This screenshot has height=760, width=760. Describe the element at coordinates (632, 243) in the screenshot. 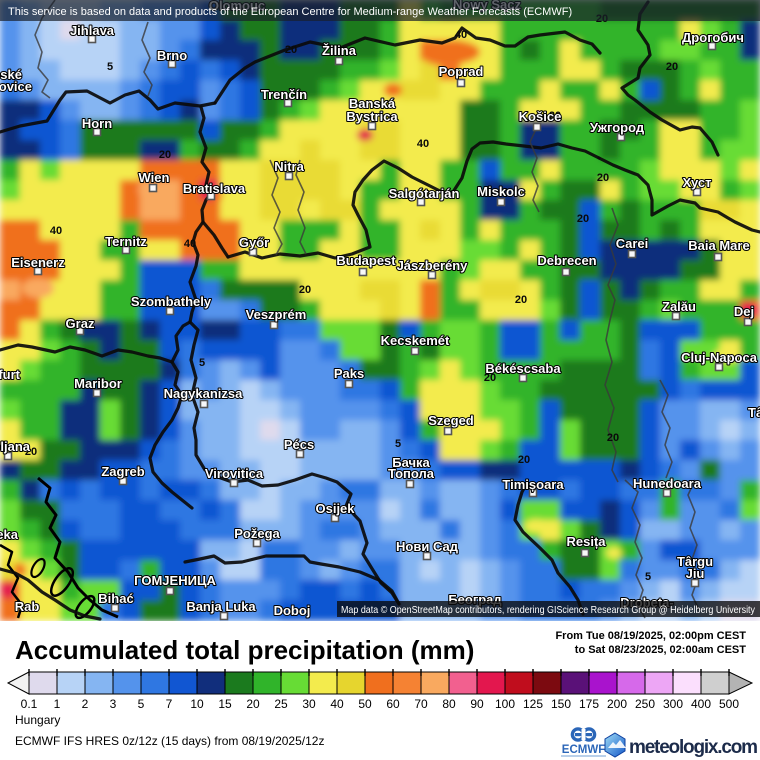

I see `svg-text: Carei` at that location.